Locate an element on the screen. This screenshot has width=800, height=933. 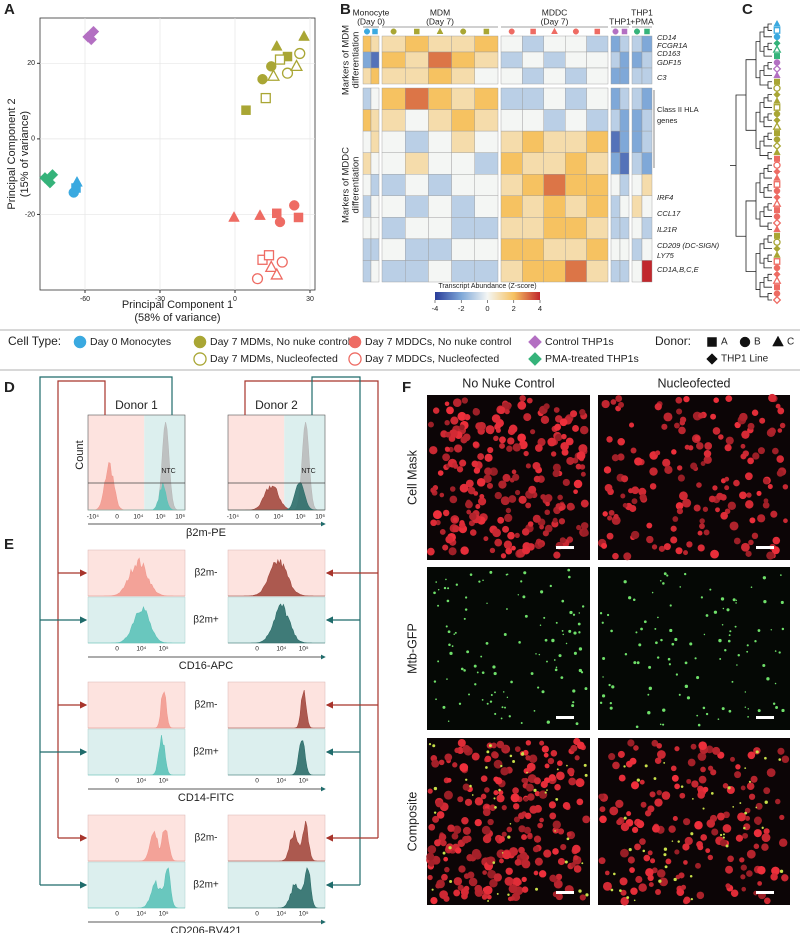
x-tick-label: 10⁵ is located at coordinates (301, 517).